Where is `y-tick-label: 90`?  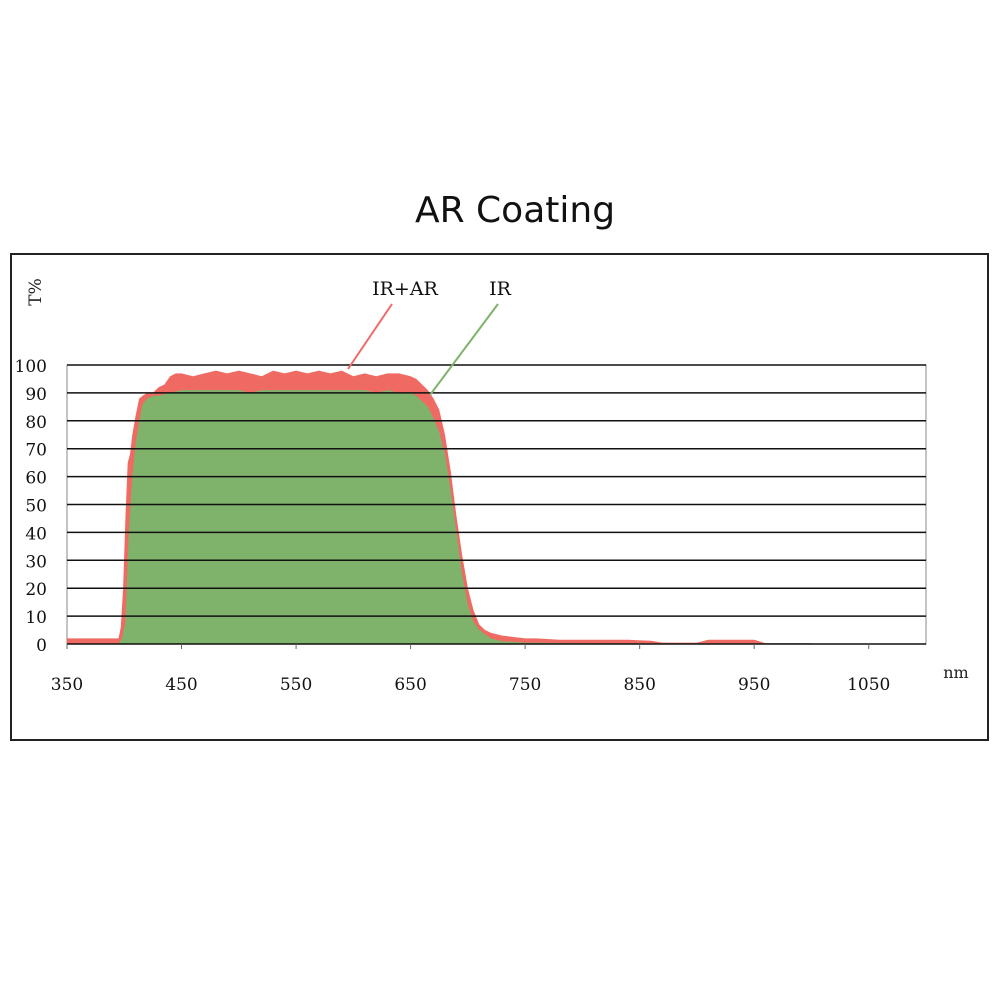 y-tick-label: 90 is located at coordinates (36, 395).